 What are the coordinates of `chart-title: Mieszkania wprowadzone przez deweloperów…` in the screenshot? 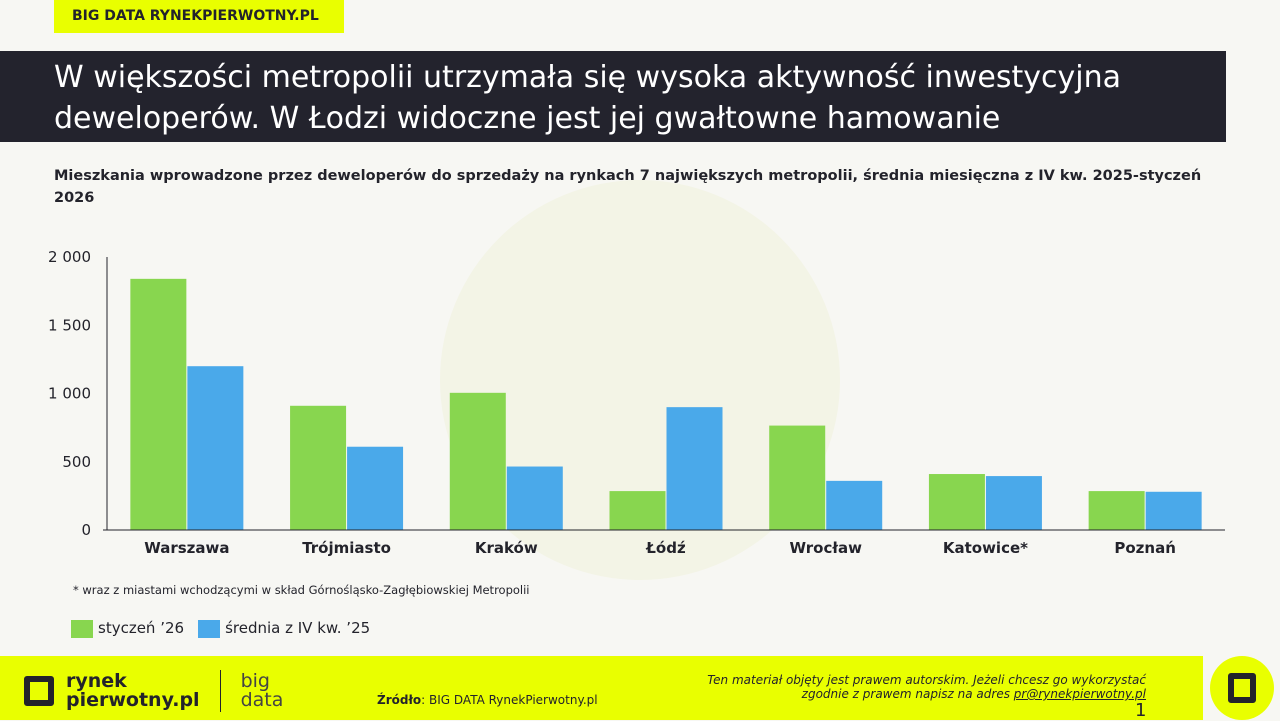 It's located at (628, 187).